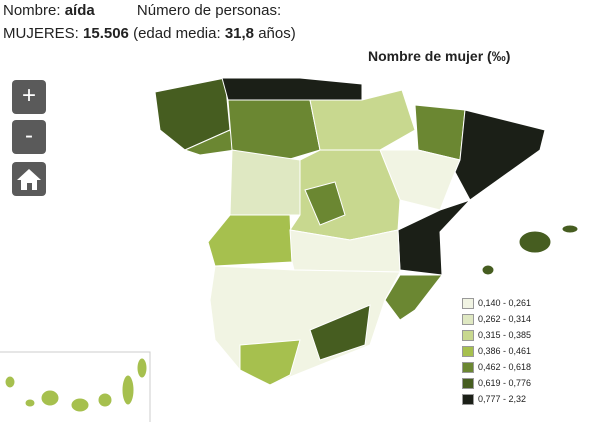  I want to click on map-title: Nombre de mujer (‰), so click(439, 56).